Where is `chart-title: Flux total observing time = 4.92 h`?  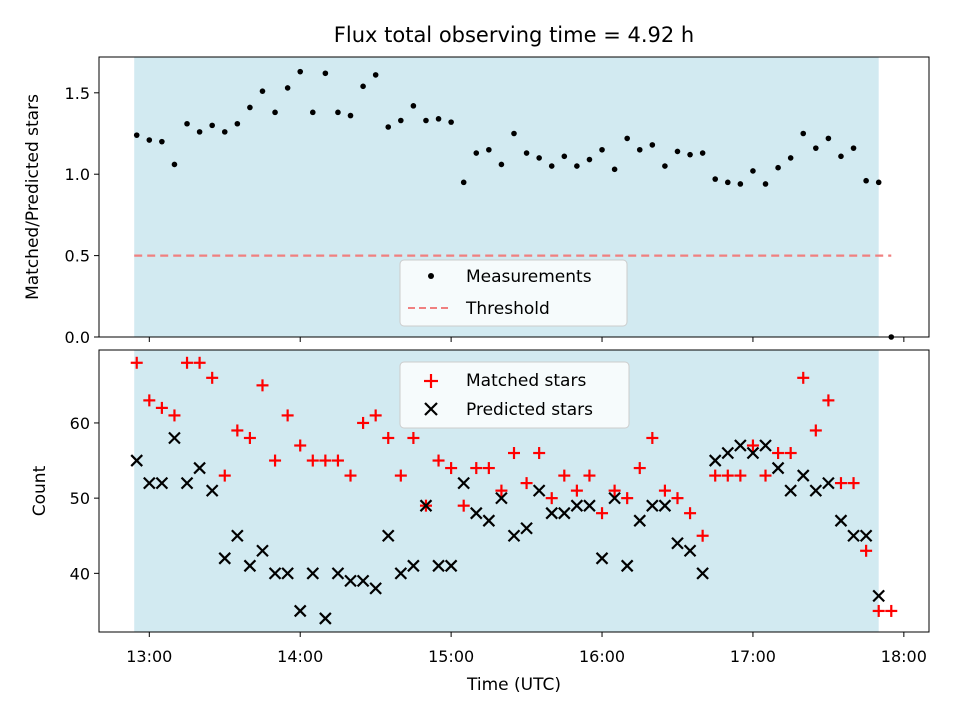
chart-title: Flux total observing time = 4.92 h is located at coordinates (514, 35).